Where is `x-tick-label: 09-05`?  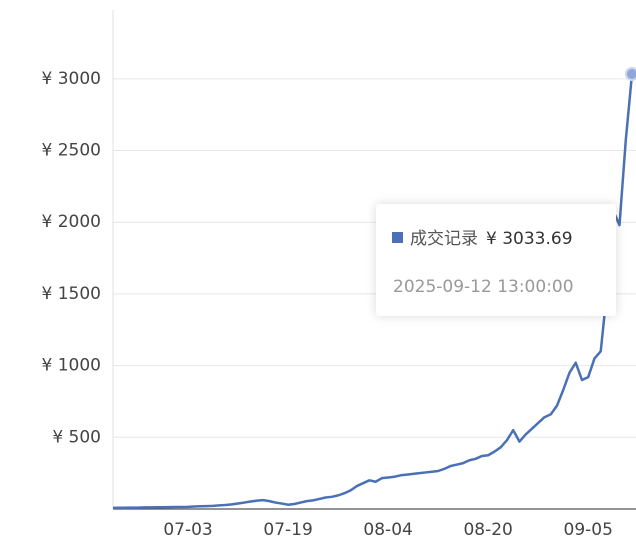
x-tick-label: 09-05 is located at coordinates (588, 530).